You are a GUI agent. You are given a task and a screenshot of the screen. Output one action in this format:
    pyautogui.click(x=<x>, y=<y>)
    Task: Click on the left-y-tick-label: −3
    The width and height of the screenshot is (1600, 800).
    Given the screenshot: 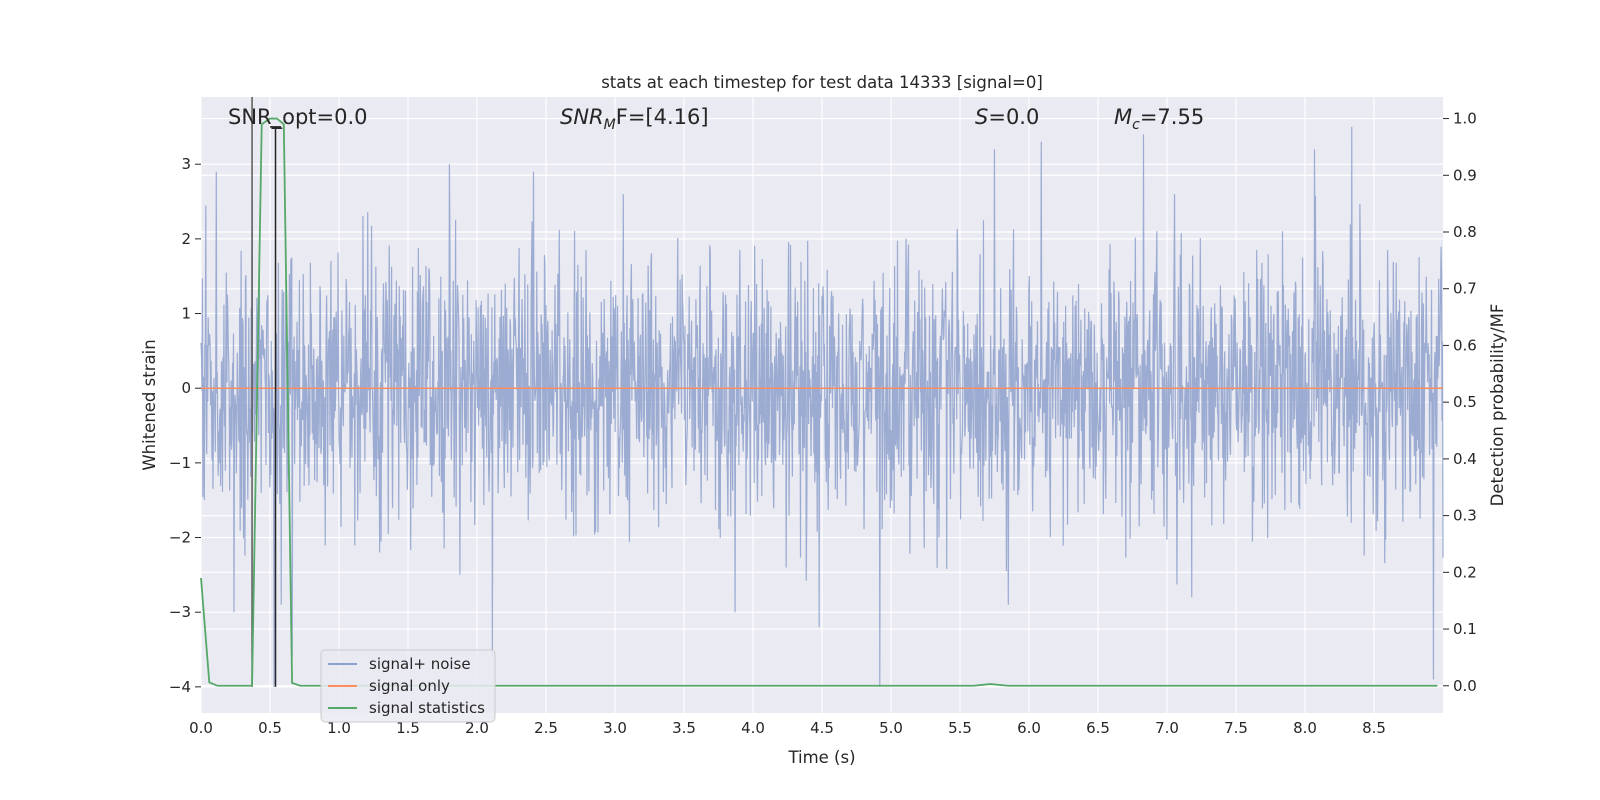 What is the action you would take?
    pyautogui.click(x=180, y=612)
    